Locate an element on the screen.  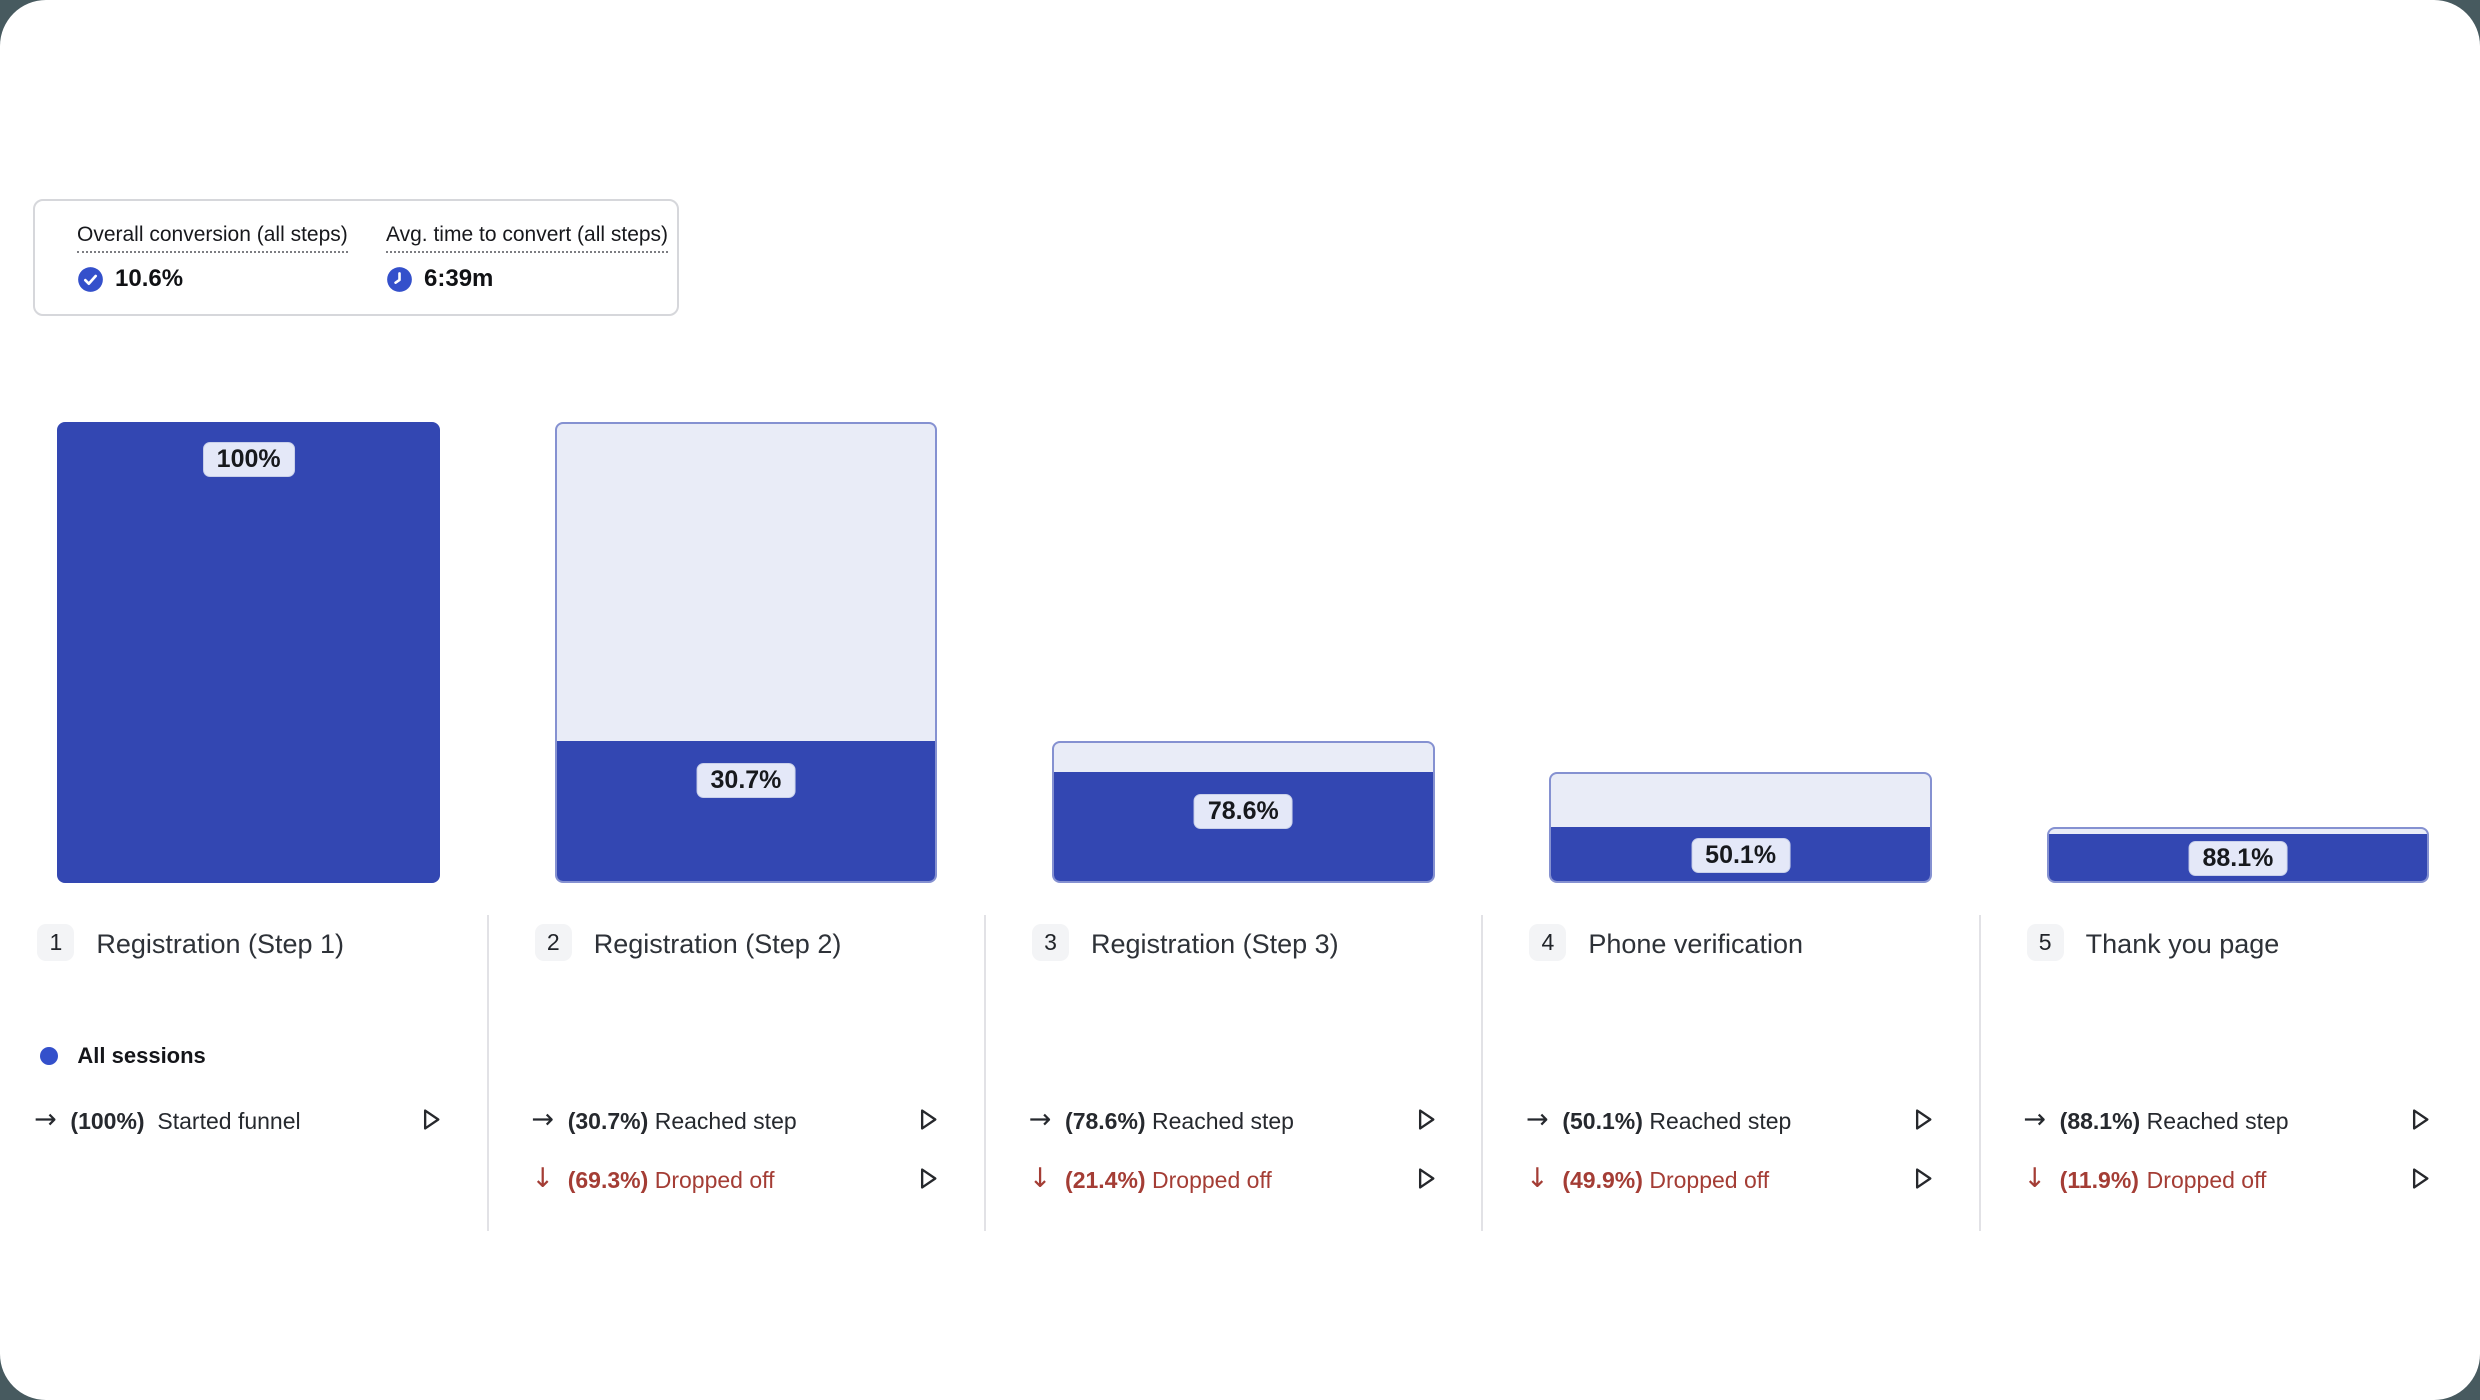
dropped-off-row: ↓ (49.9%) Dropped off is located at coordinates (1730, 1181).